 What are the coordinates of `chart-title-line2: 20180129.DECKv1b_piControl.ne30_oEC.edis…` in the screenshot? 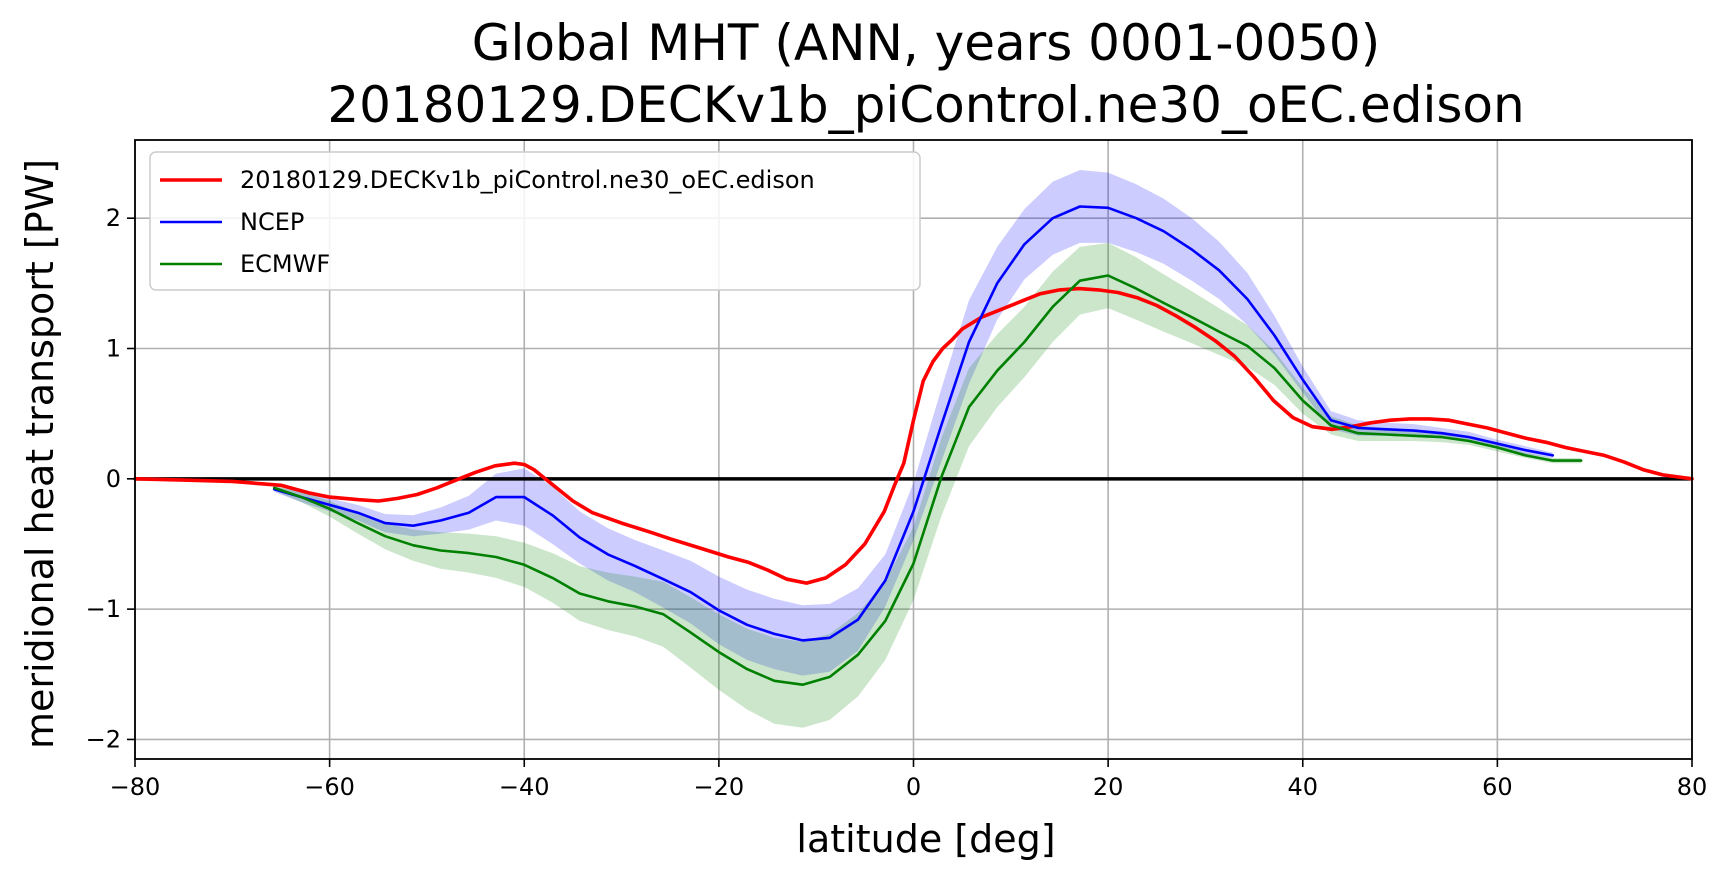 It's located at (925, 105).